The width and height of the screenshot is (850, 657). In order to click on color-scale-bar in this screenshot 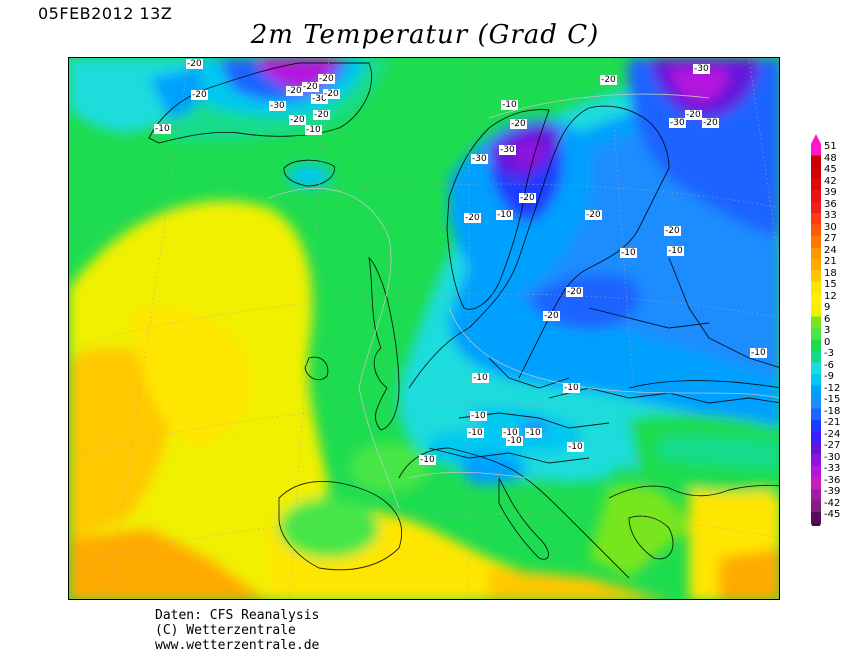, I will do `click(816, 330)`.